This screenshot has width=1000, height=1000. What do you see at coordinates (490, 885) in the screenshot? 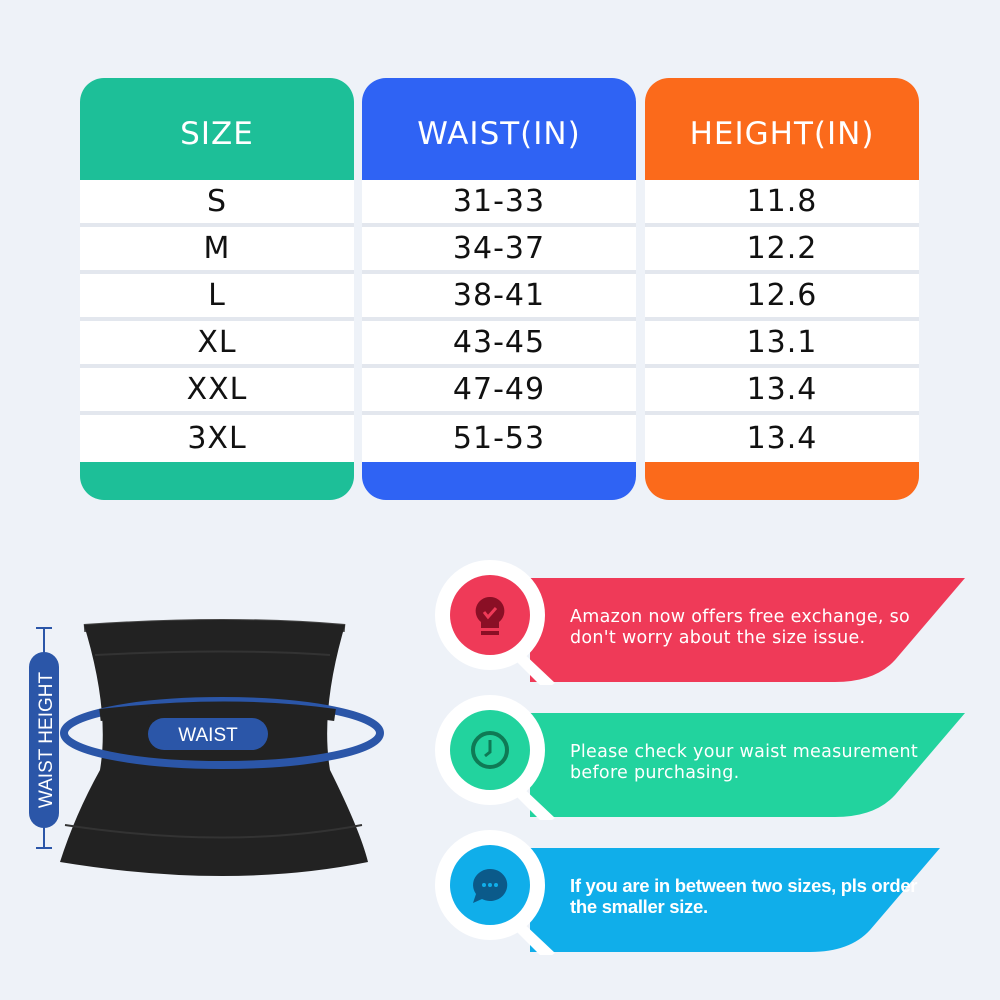
I see `chat-bubble-icon` at bounding box center [490, 885].